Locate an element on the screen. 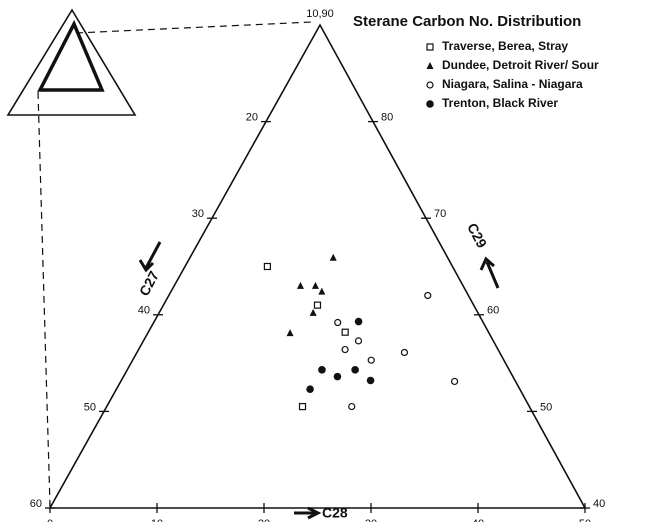 The image size is (667, 522). inset-triangle is located at coordinates (71, 62).